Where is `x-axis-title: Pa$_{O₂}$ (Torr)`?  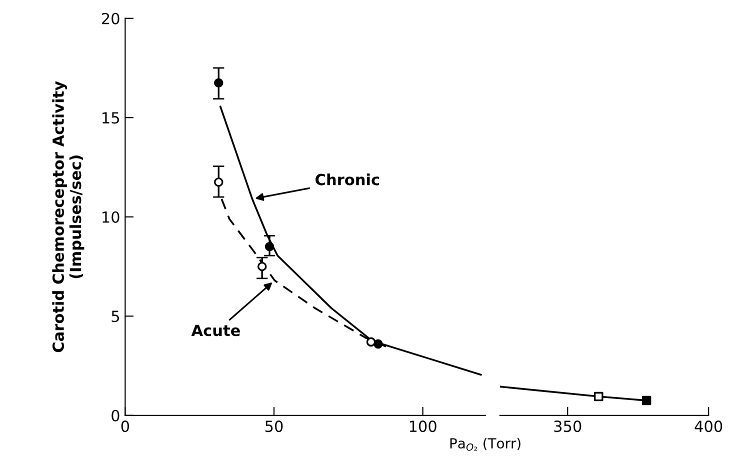 x-axis-title: Pa$_{O₂}$ (Torr) is located at coordinates (485, 444).